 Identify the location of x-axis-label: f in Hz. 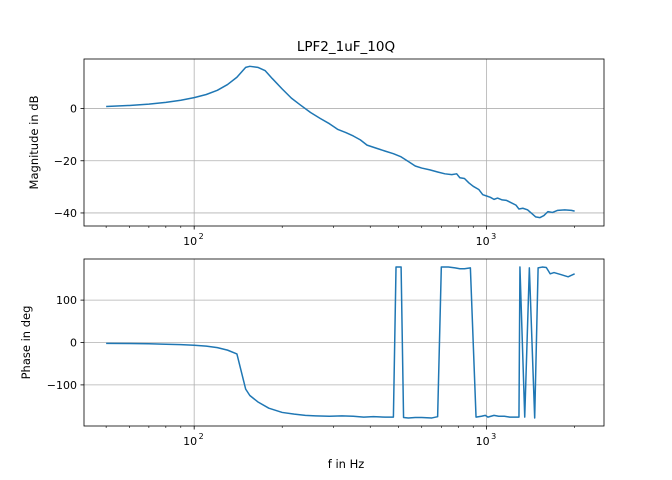
(346, 464).